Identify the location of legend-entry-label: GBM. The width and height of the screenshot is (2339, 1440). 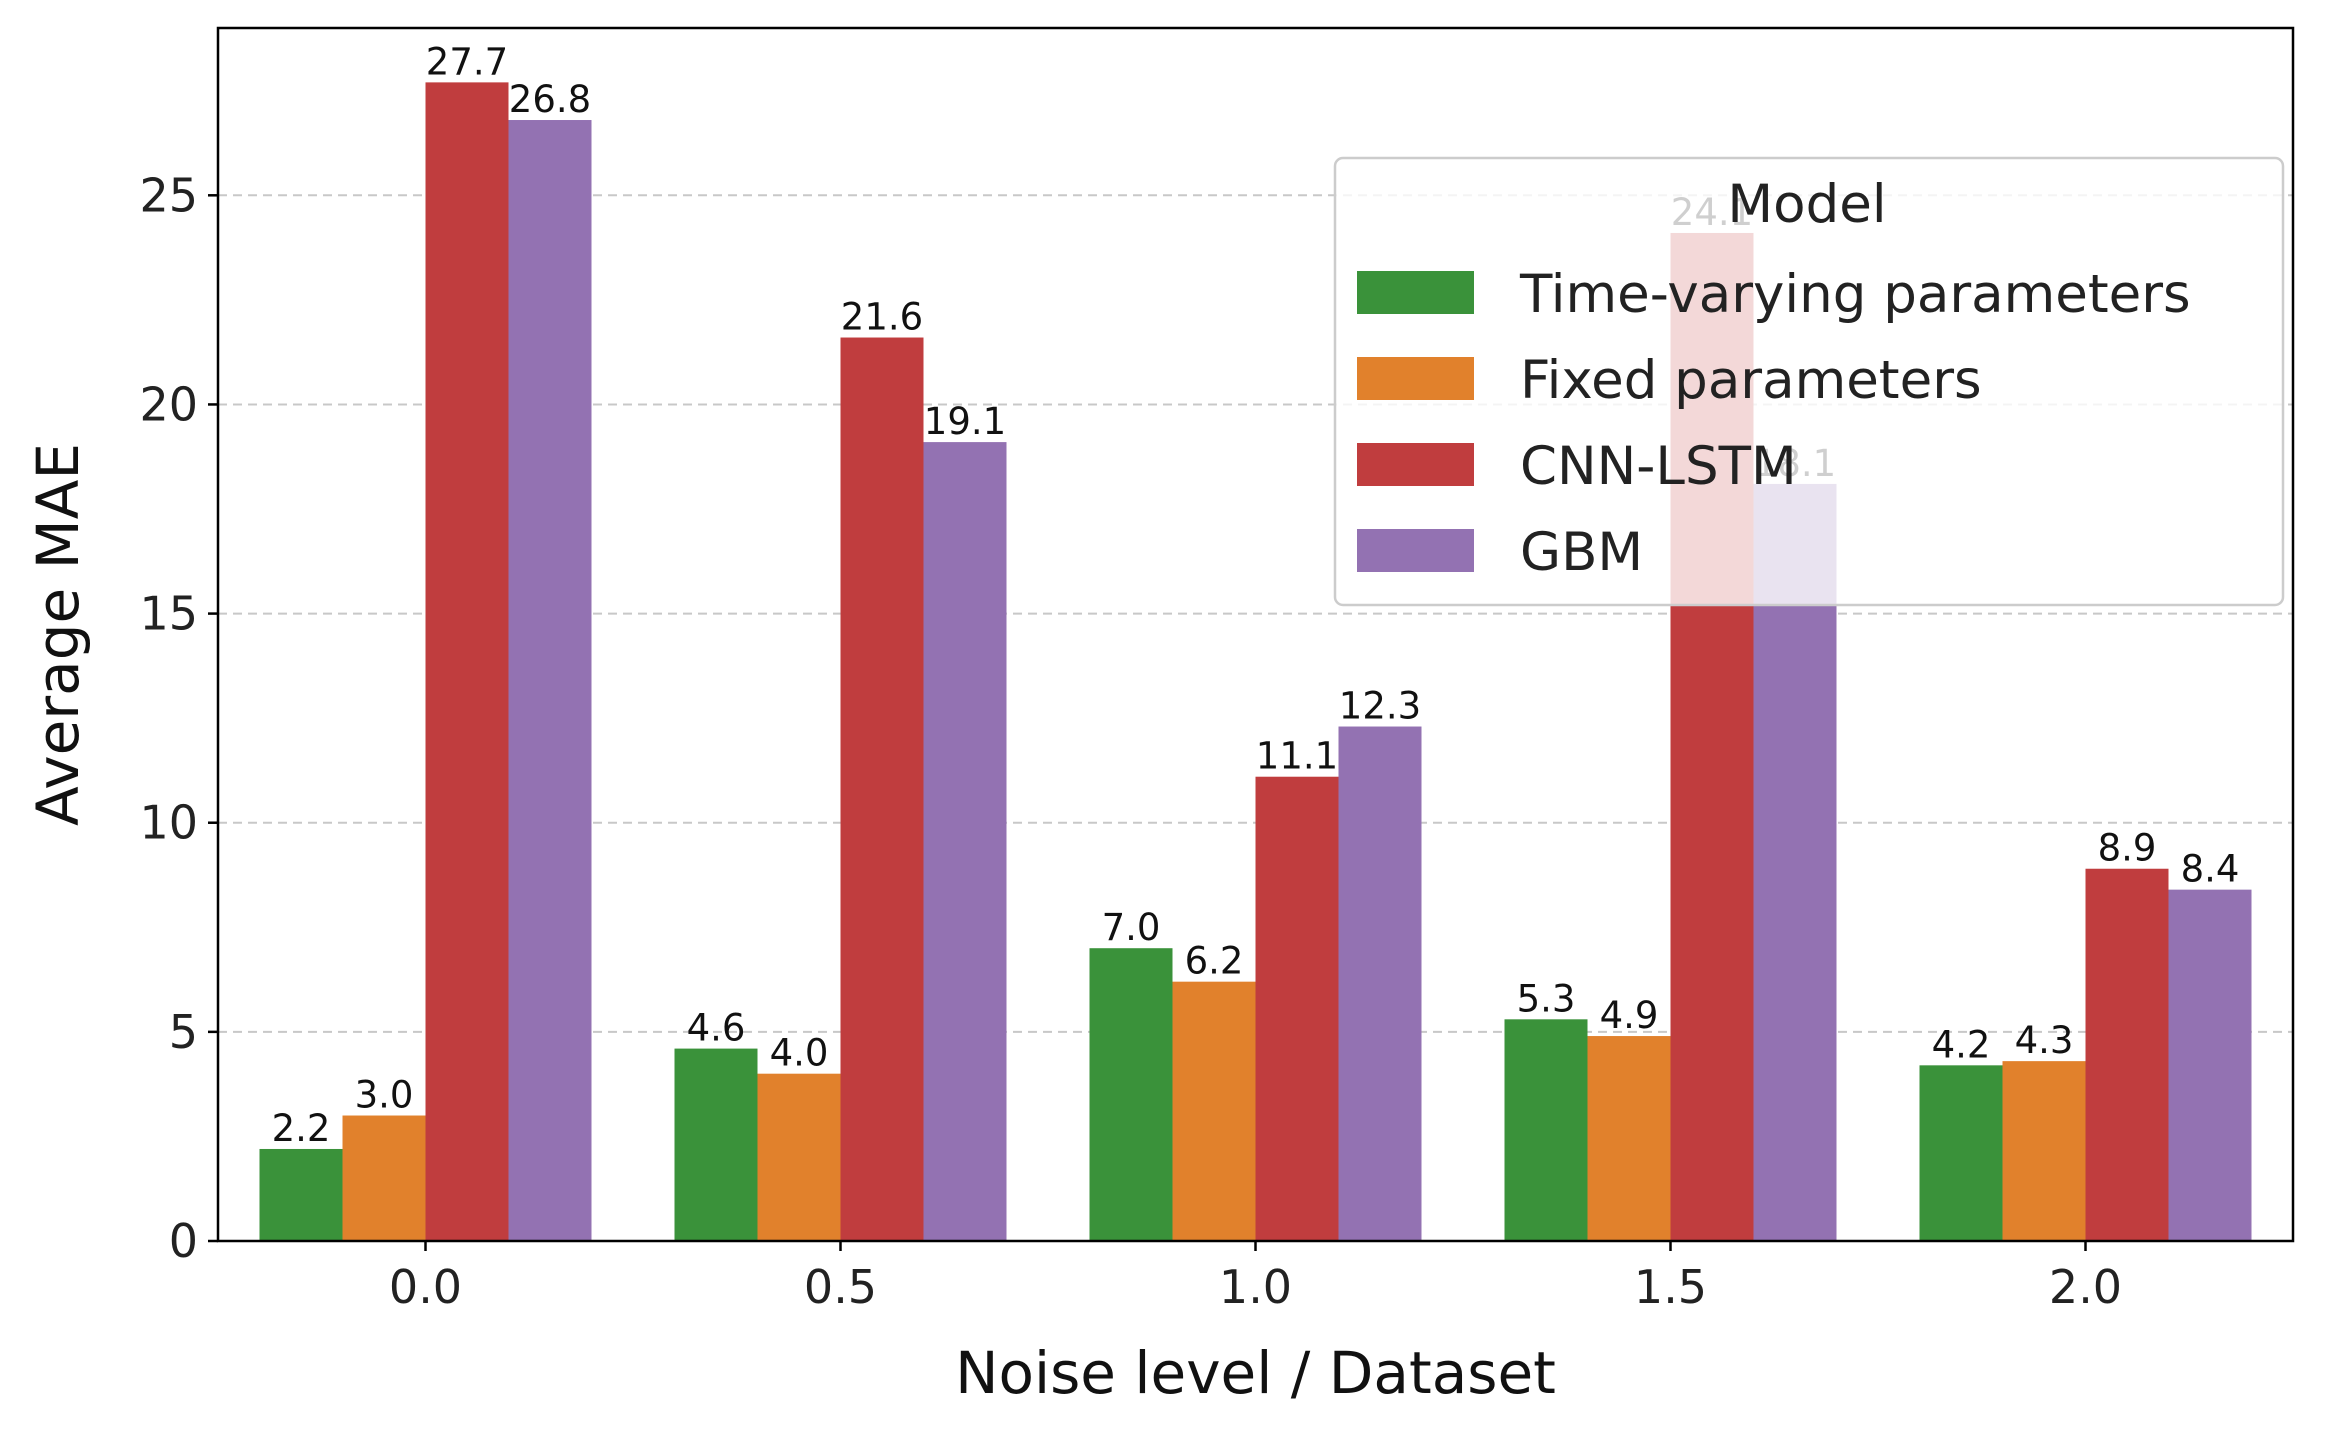
(1581, 552).